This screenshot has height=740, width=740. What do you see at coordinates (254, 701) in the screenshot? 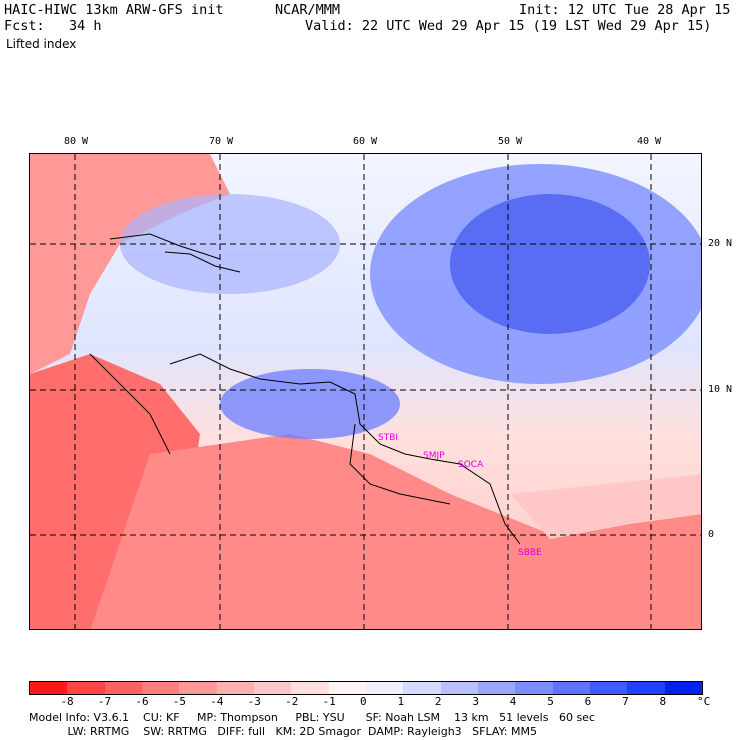
I see `colorbar-tick-label: -3` at bounding box center [254, 701].